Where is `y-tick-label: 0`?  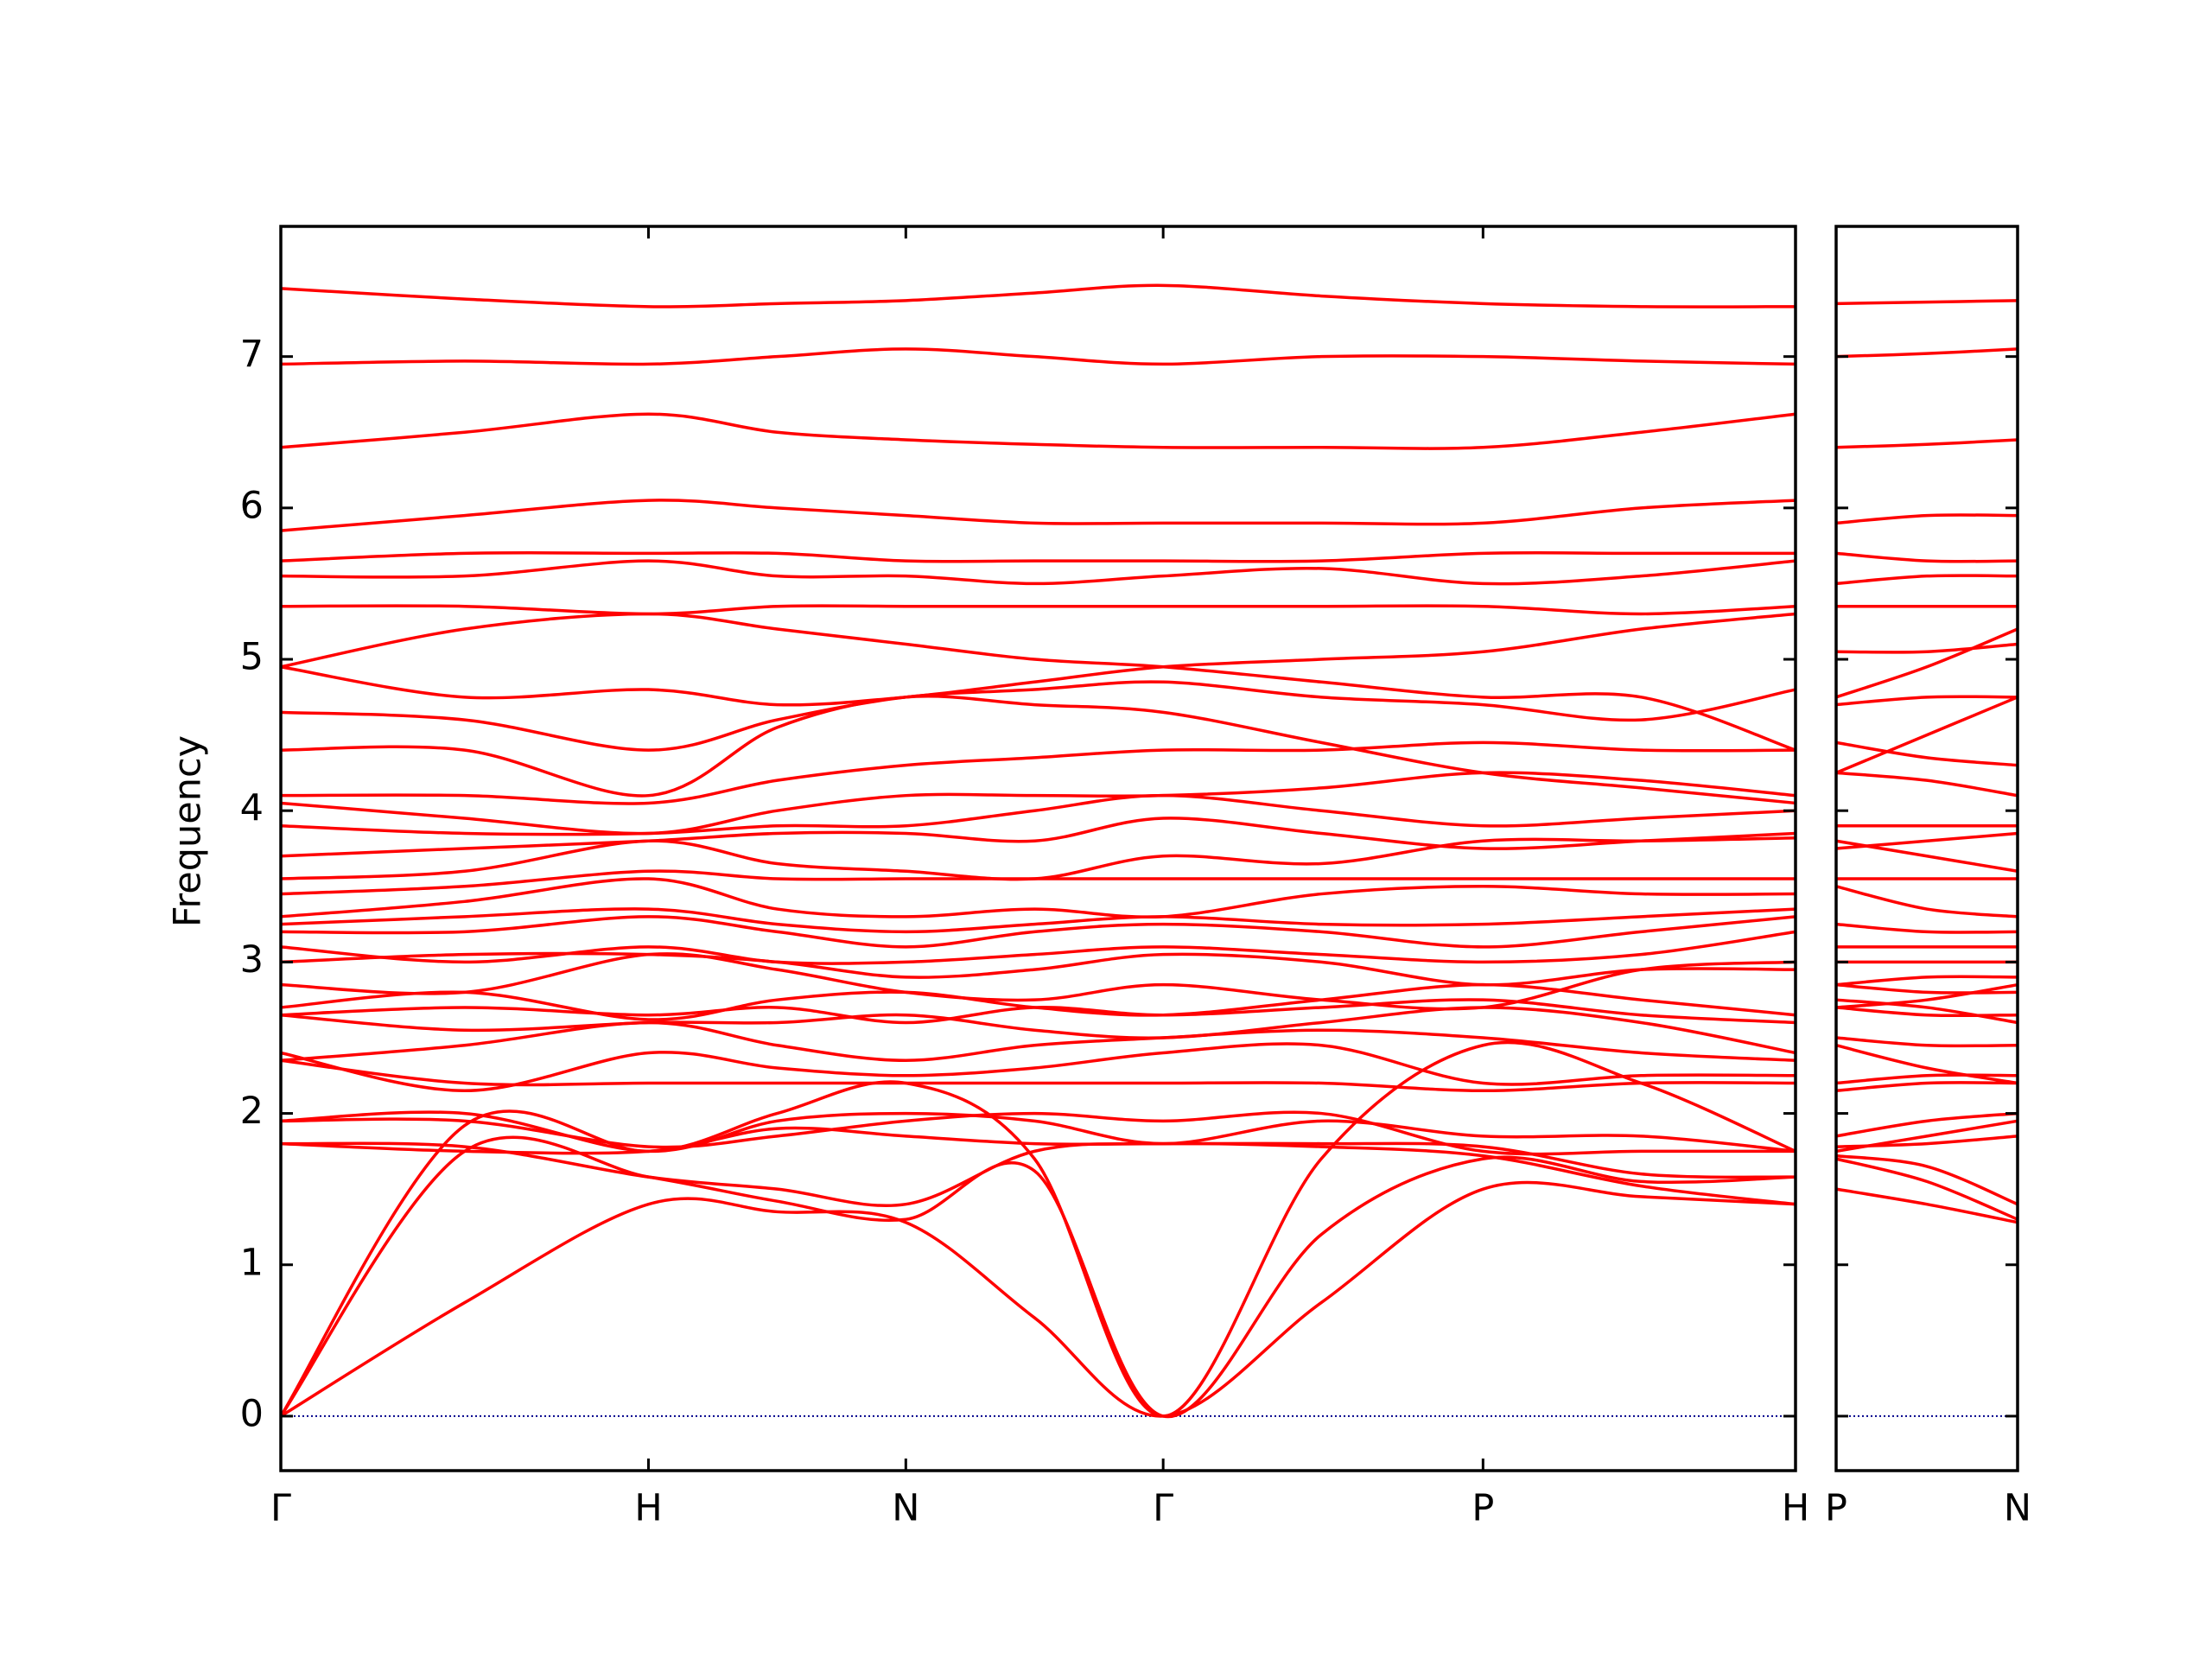
y-tick-label: 0 is located at coordinates (252, 1413).